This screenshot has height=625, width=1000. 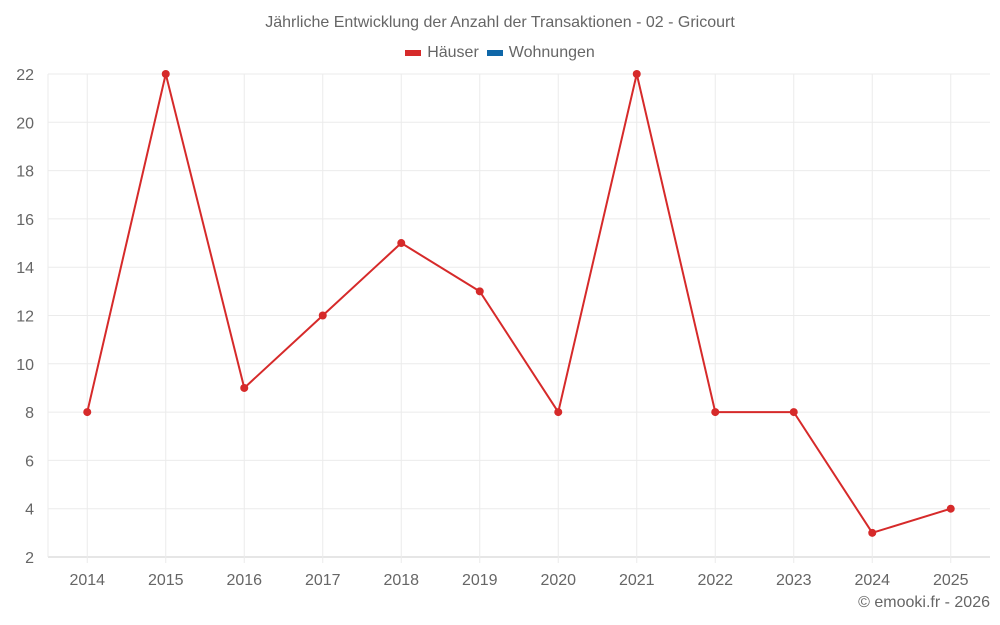 I want to click on legend: Häuser Wohnungen, so click(x=500, y=53).